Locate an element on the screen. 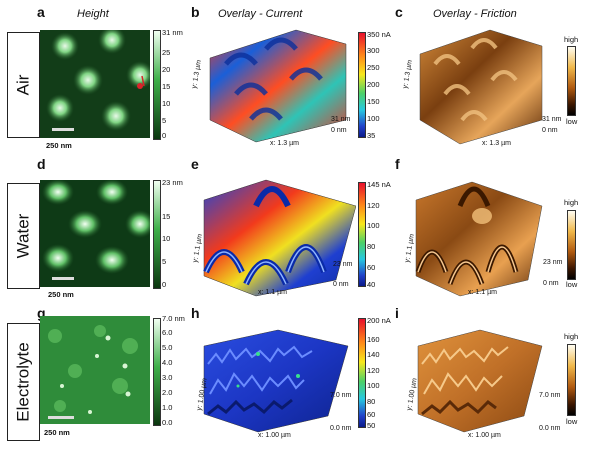  tick-label: 5.0 is located at coordinates (167, 347).